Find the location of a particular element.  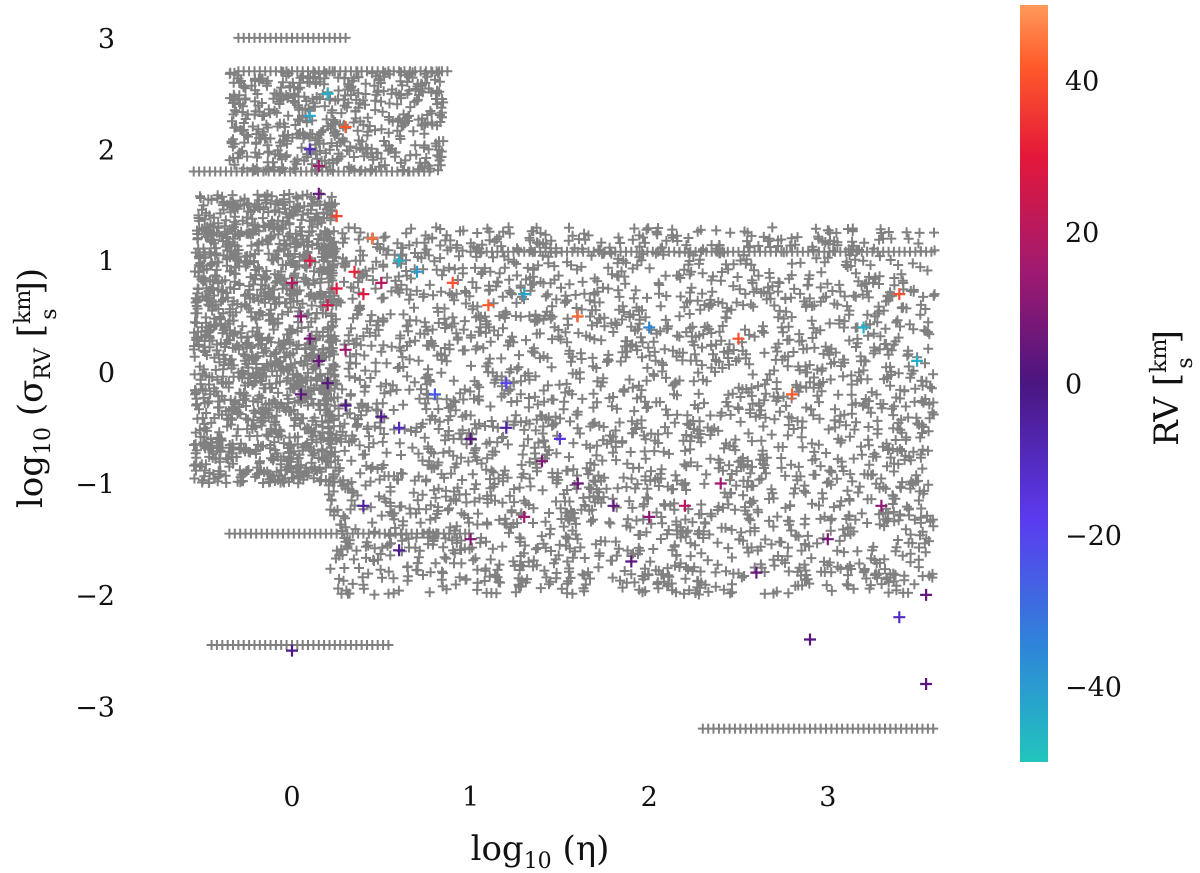

y-axis-label: log10 (σRV [kms]) is located at coordinates (36, 388).